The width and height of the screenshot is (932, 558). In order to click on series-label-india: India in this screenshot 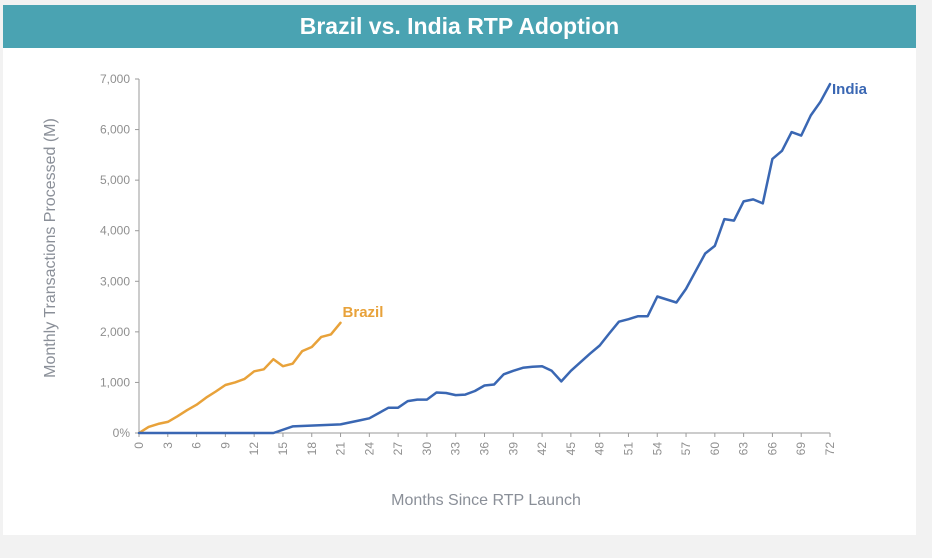, I will do `click(850, 89)`.